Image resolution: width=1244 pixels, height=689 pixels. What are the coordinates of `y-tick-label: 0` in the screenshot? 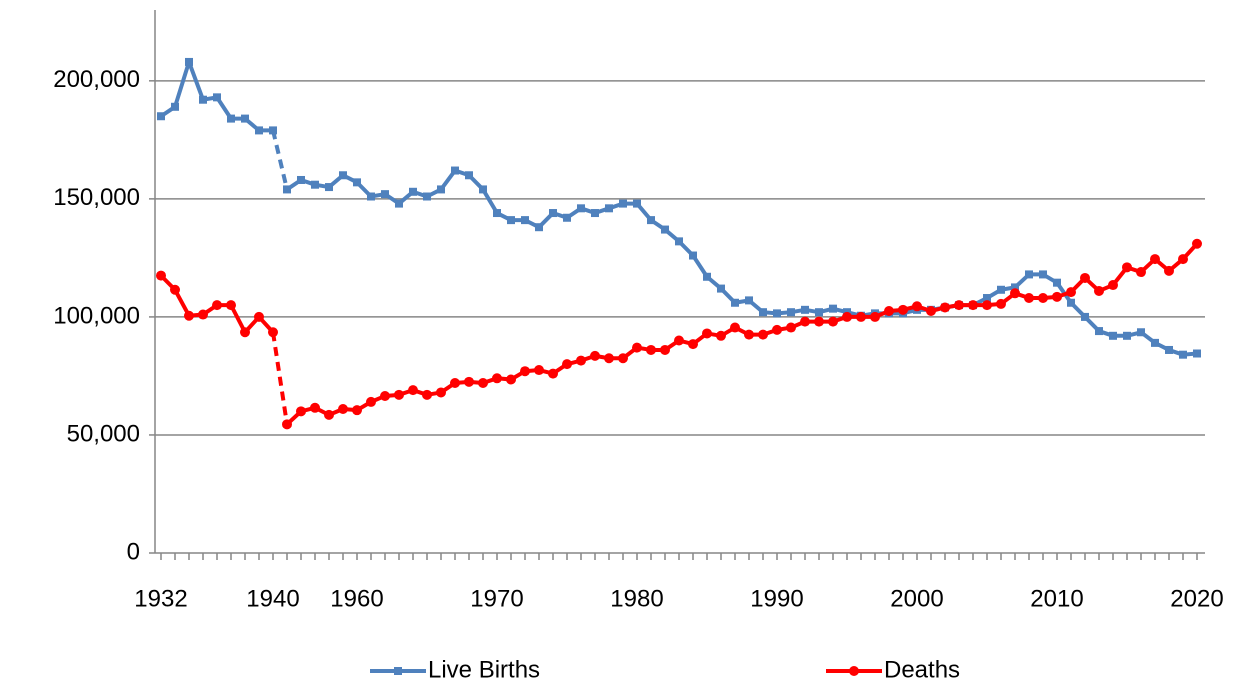 It's located at (133, 551).